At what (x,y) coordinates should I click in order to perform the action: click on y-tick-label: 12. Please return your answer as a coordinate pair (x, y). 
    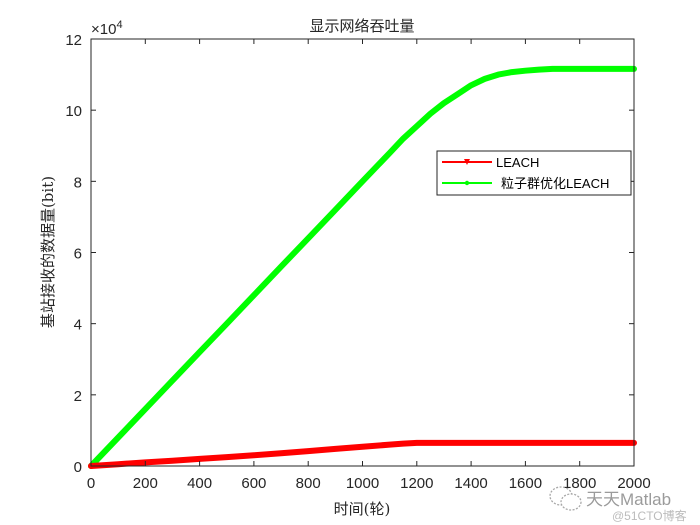
    Looking at the image, I should click on (73, 40).